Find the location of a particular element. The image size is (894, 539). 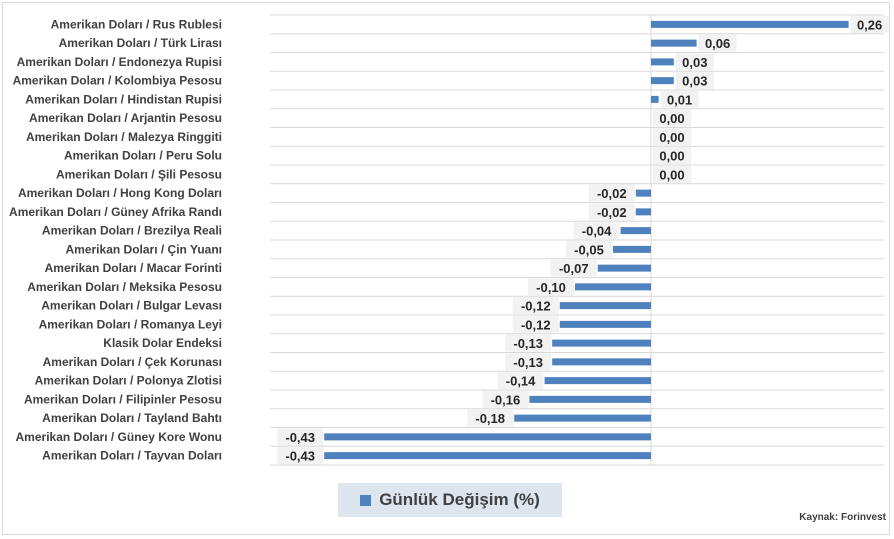

category-label: Amerikan Doları / Macar Forinti is located at coordinates (133, 268).